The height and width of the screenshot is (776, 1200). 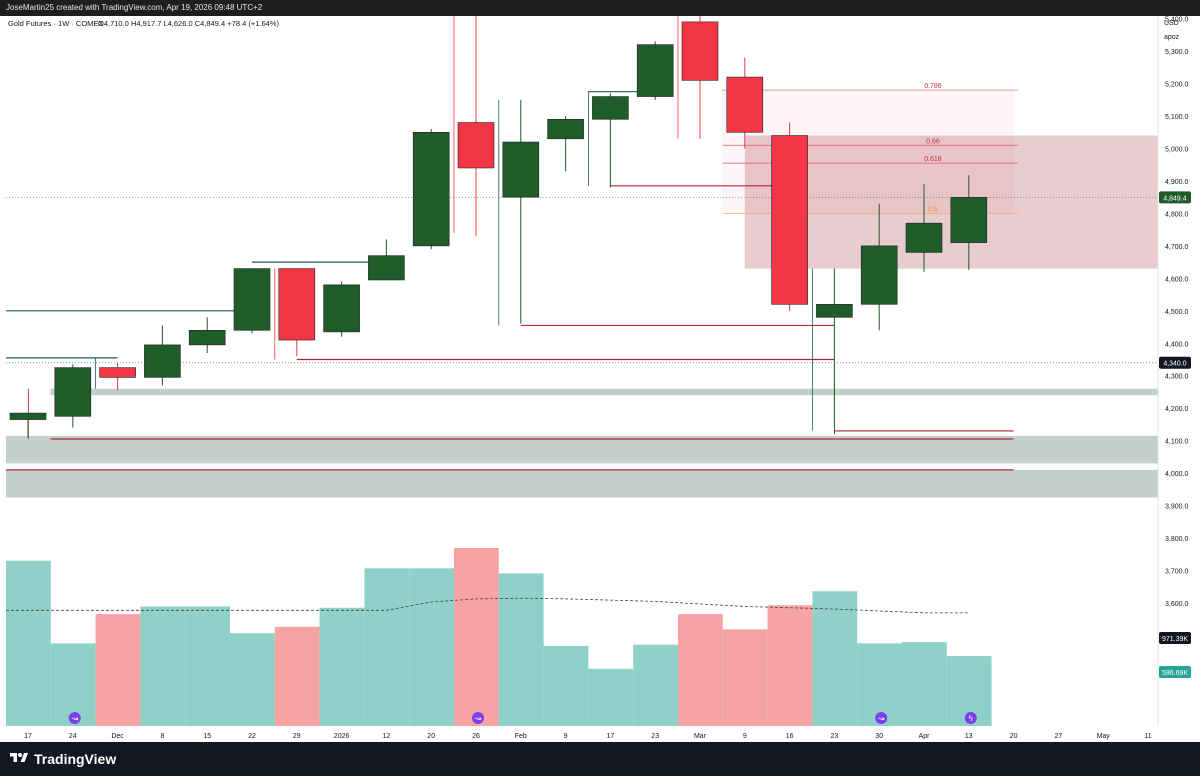 What do you see at coordinates (1176, 474) in the screenshot?
I see `price-tick-label: 4,000.0` at bounding box center [1176, 474].